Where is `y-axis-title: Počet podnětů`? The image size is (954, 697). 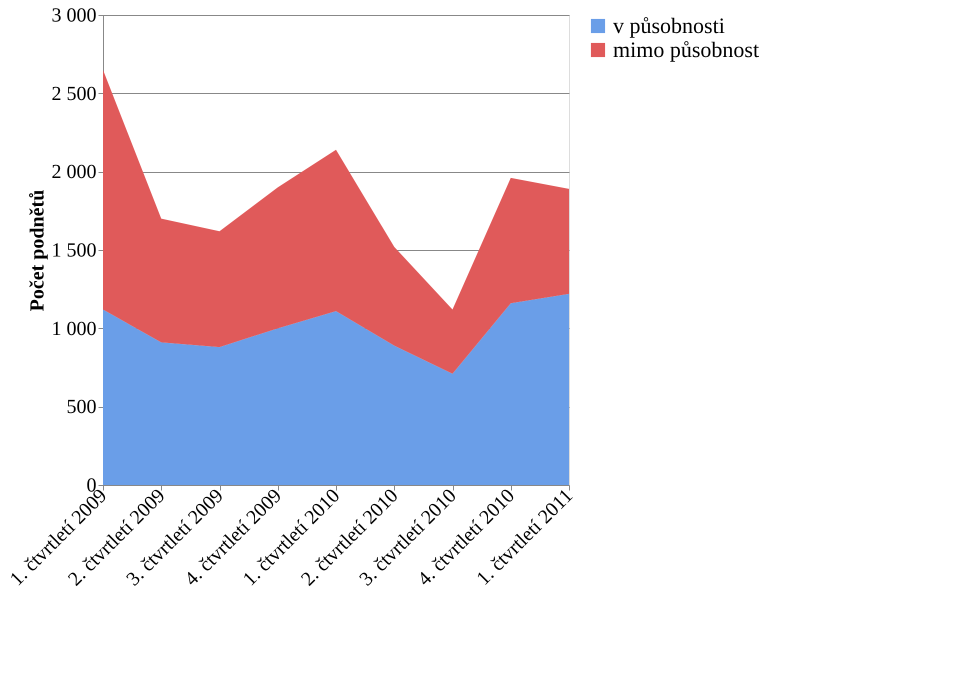
y-axis-title: Počet podnětů is located at coordinates (37, 251).